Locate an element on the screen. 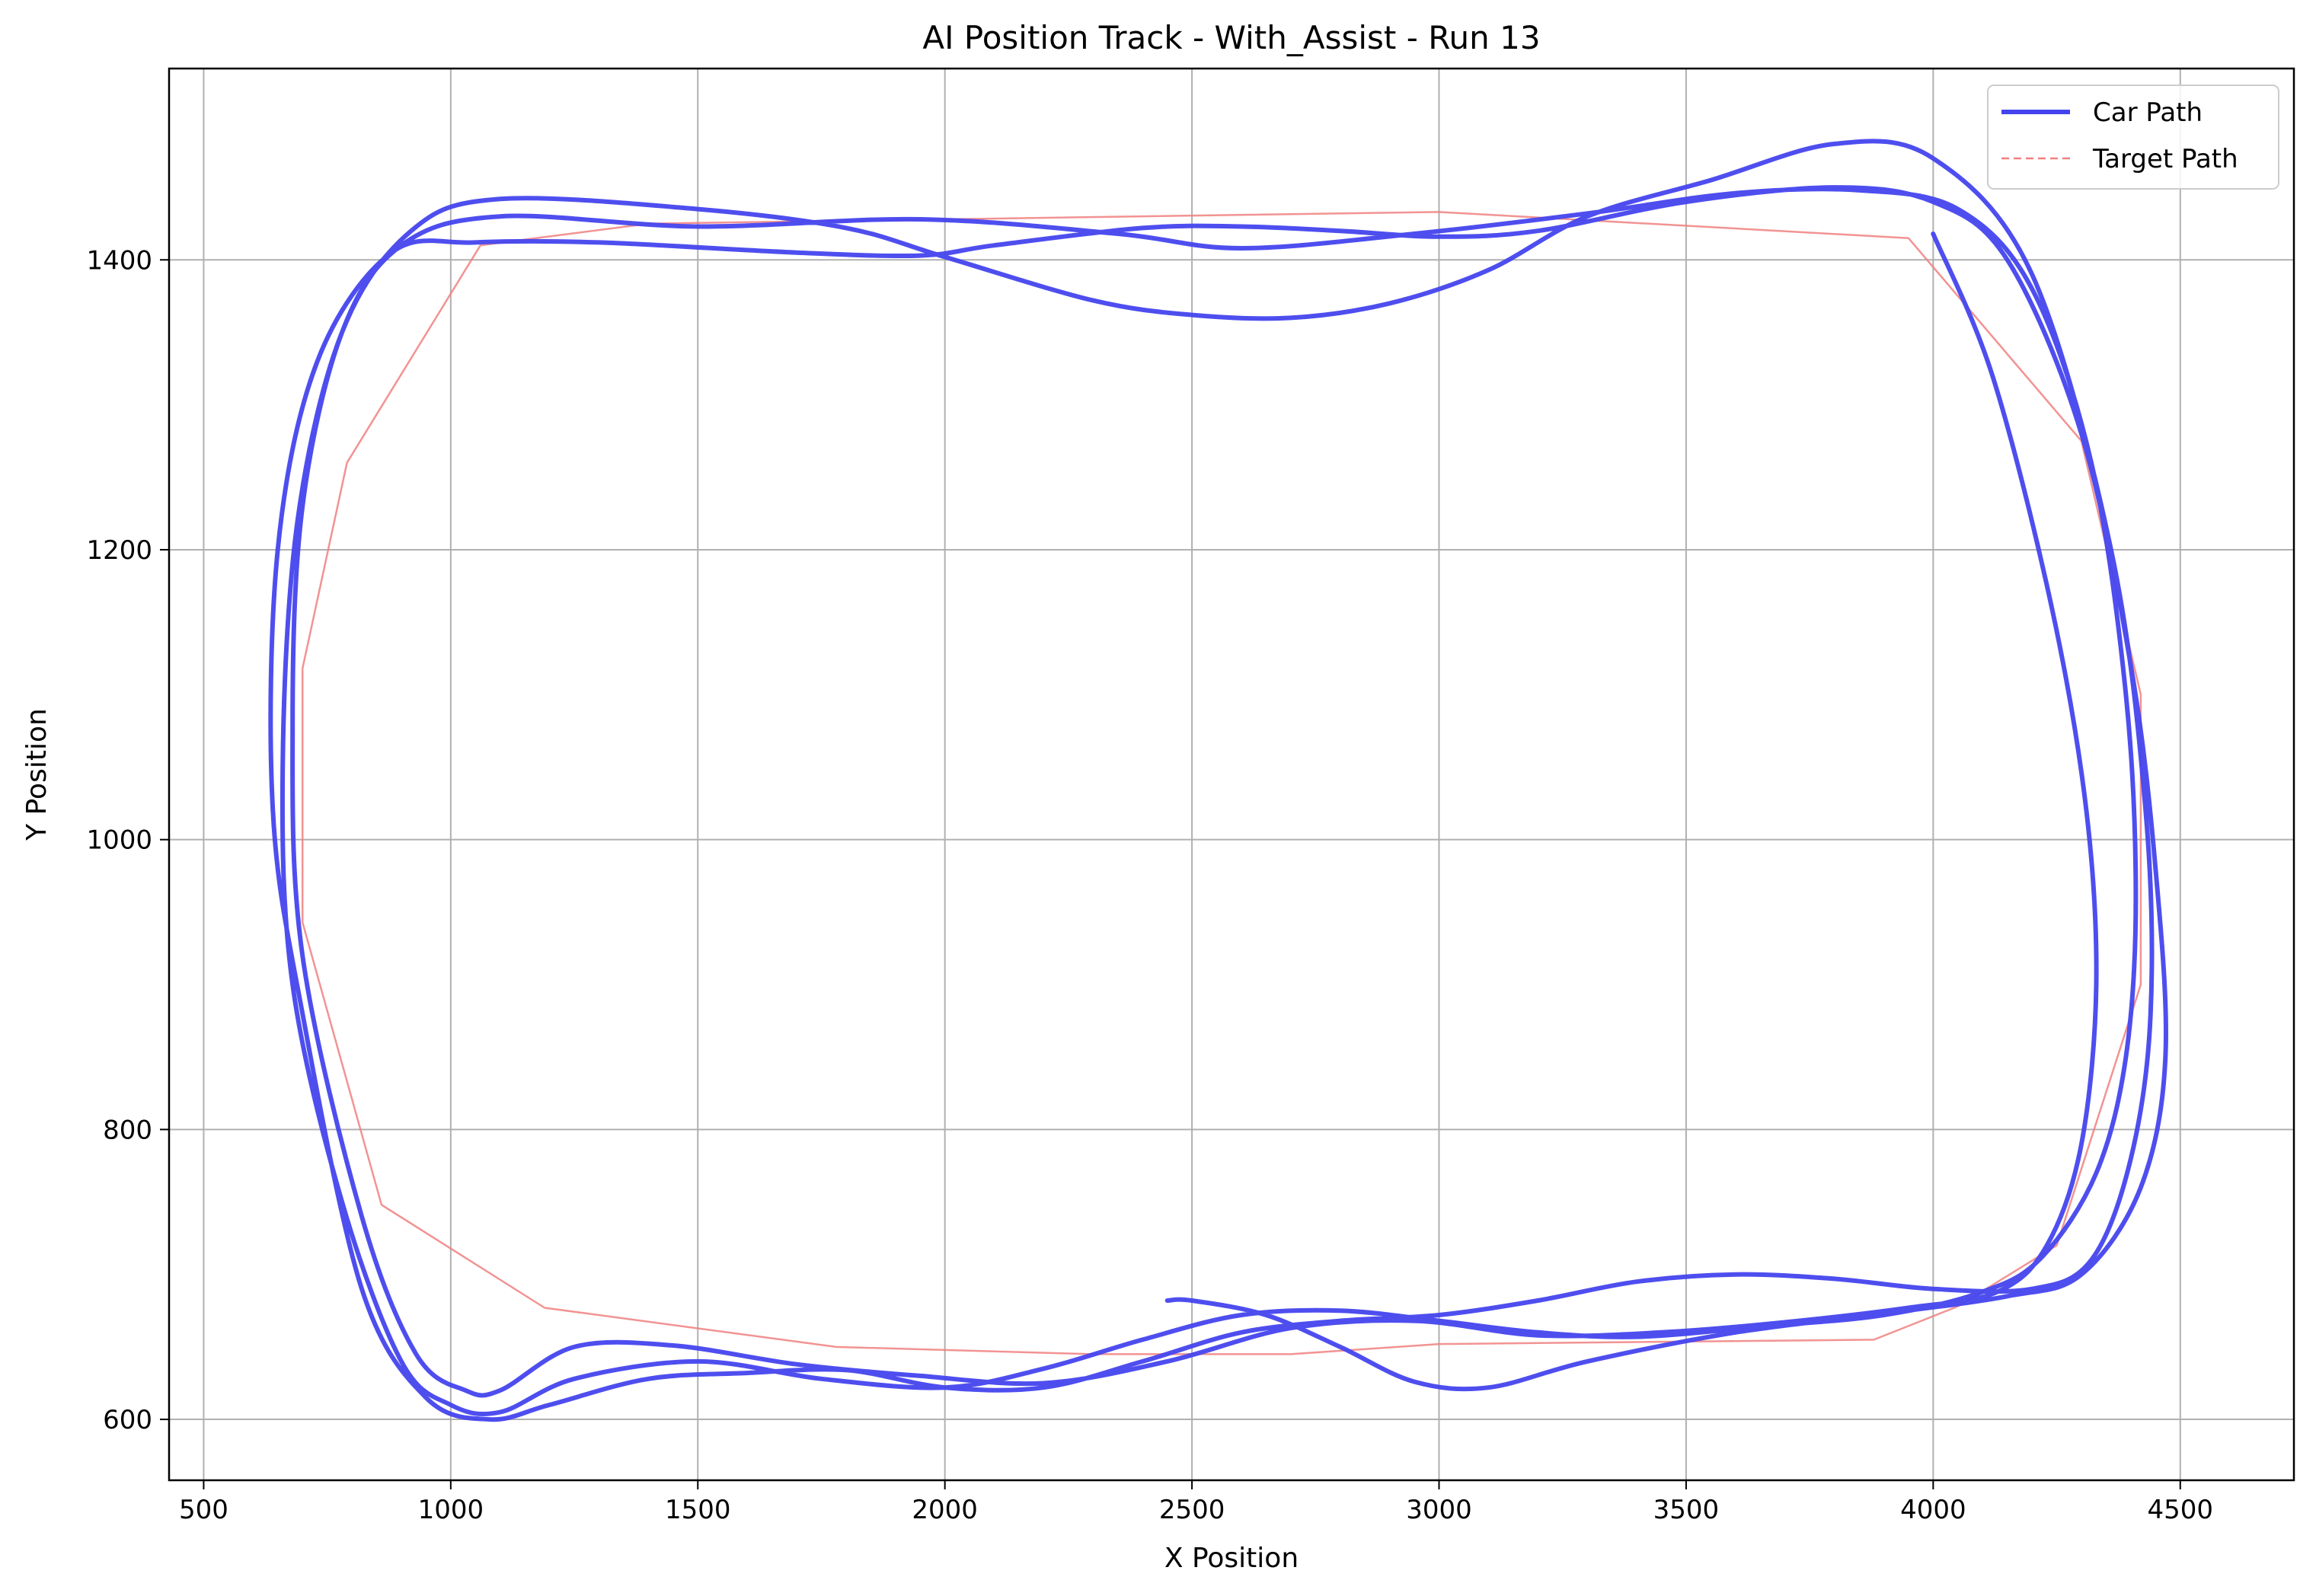  legend-target-path-label: Target Path is located at coordinates (2165, 159).